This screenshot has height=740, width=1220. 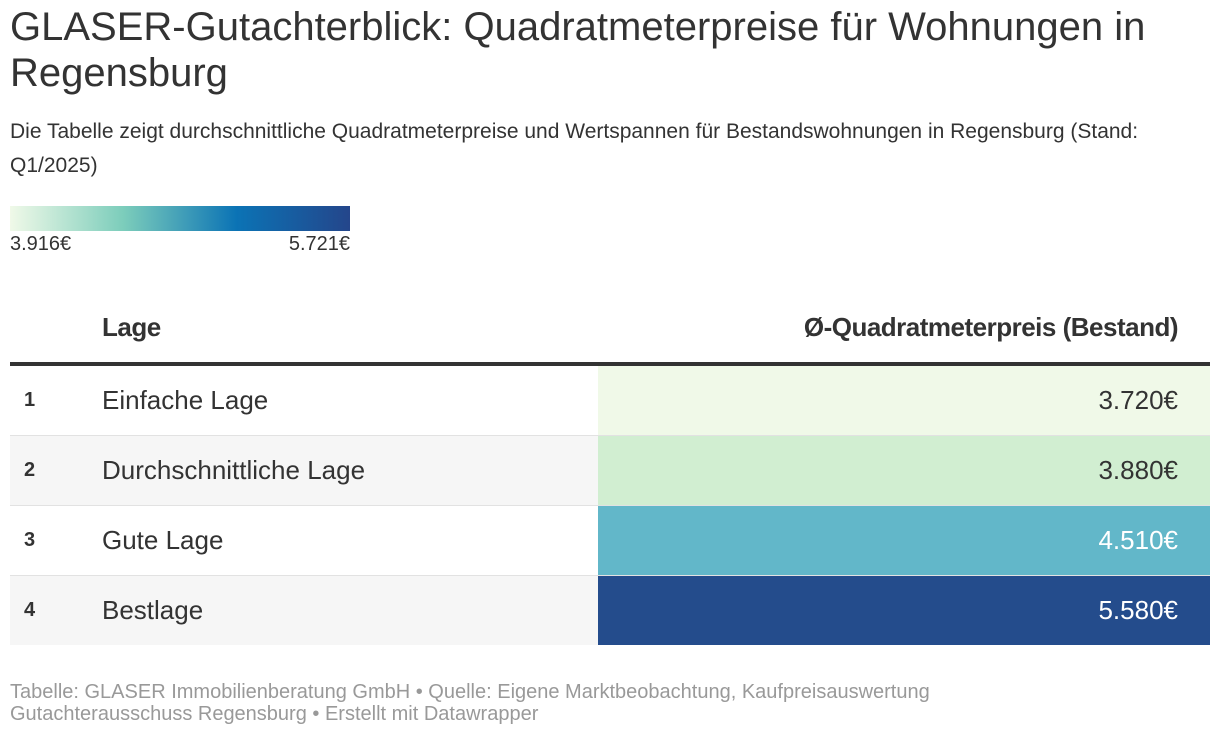 I want to click on legend-gradient-bar, so click(x=180, y=218).